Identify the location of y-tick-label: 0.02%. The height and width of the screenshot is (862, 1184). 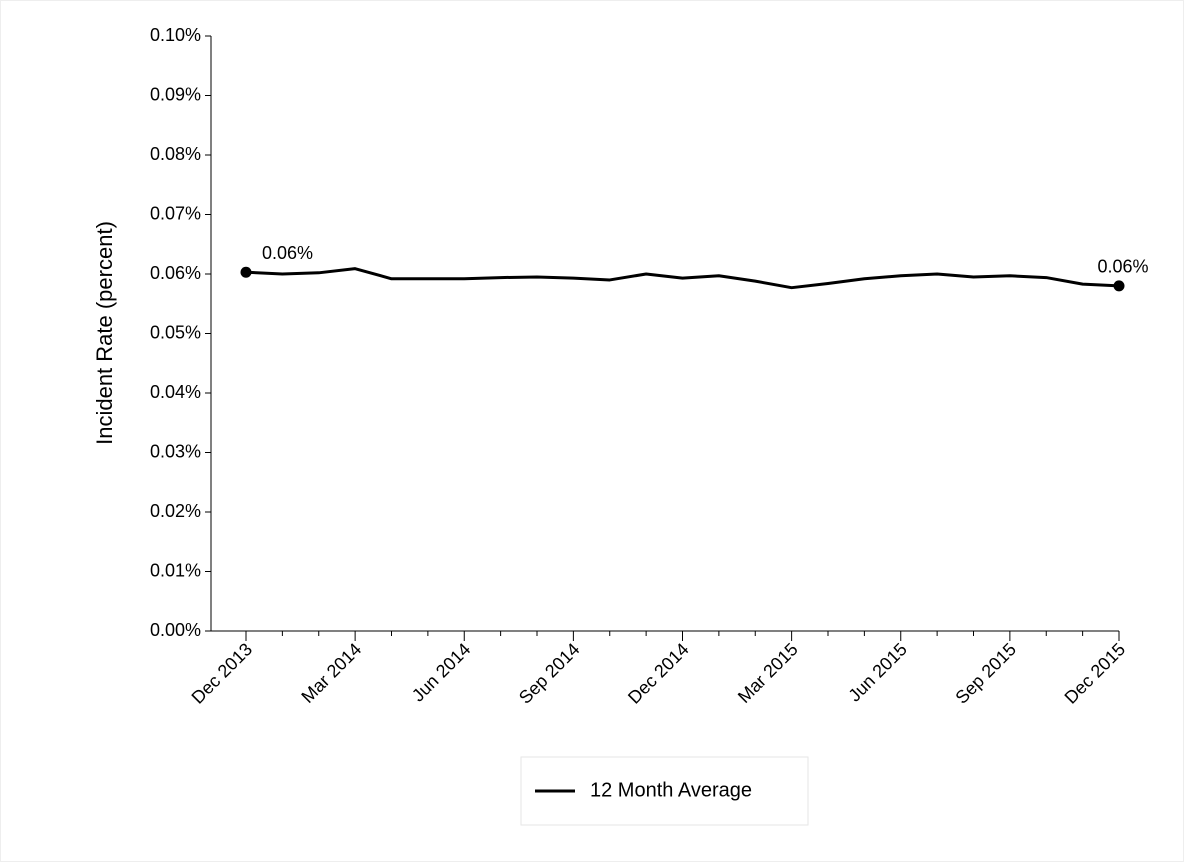
(175, 511).